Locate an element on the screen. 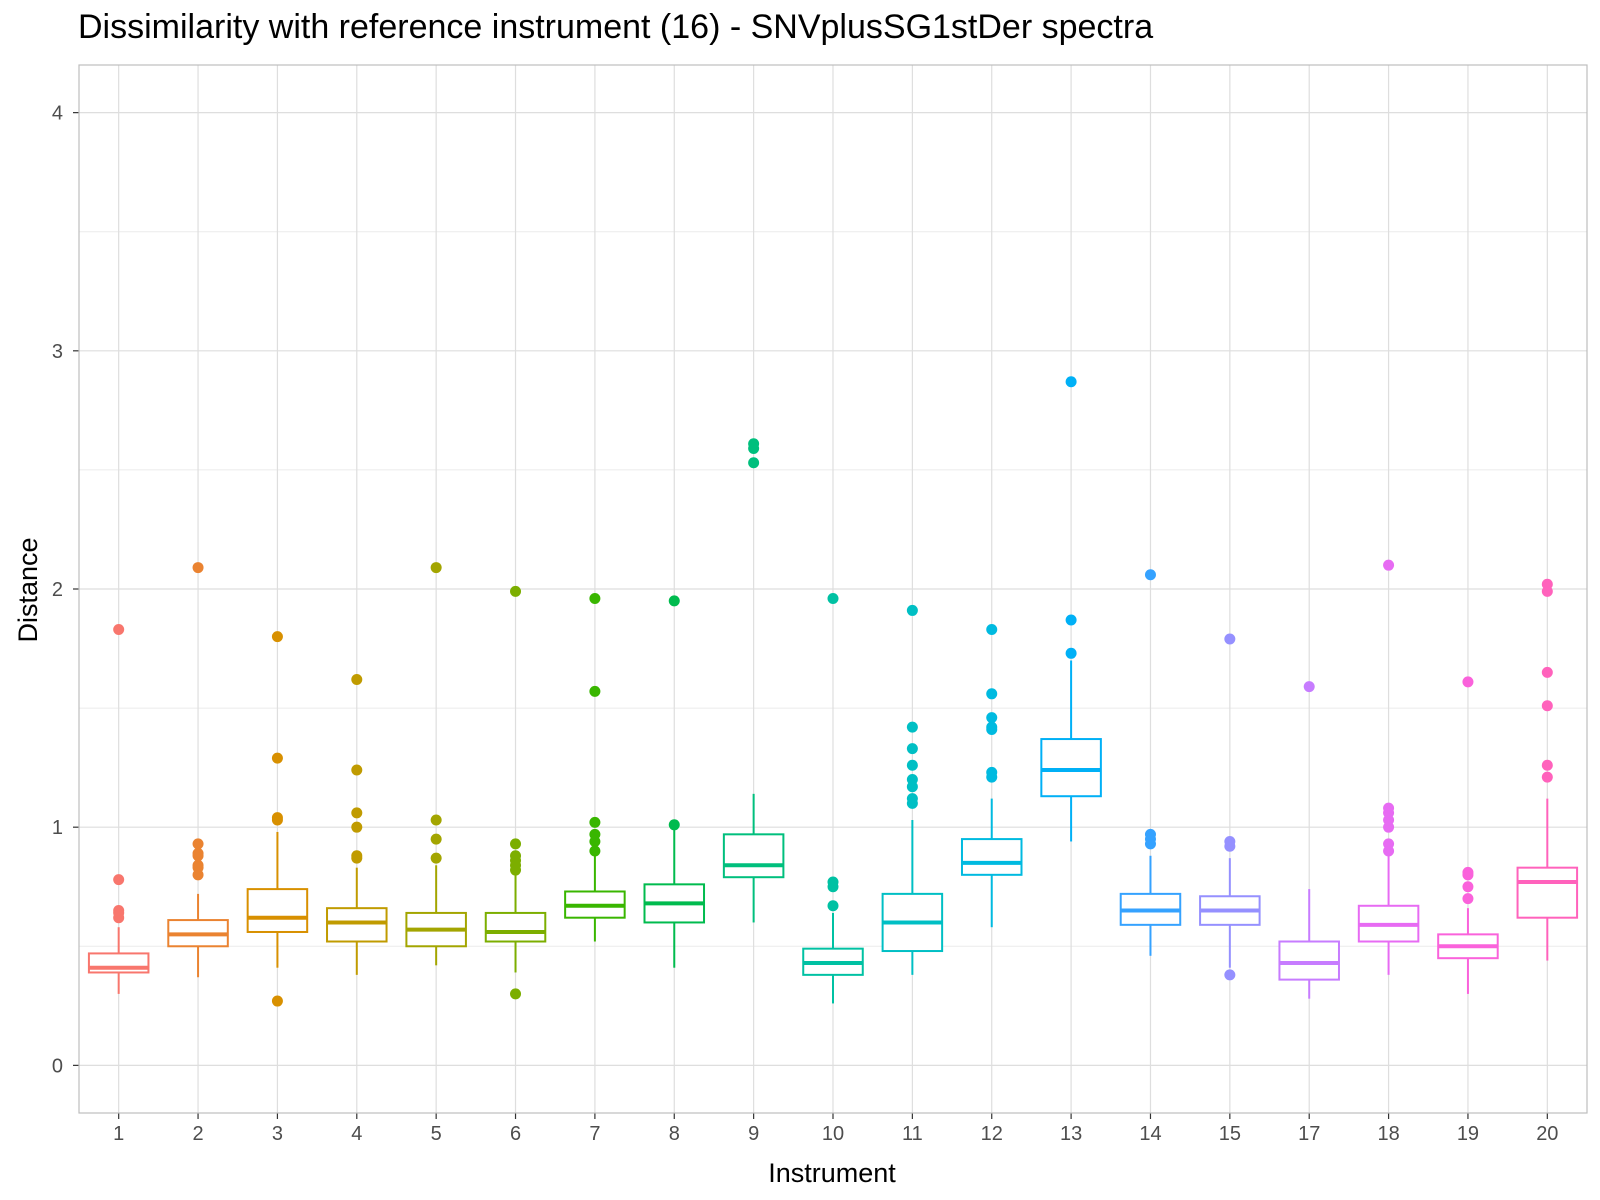 The height and width of the screenshot is (1200, 1600). x-tick-label: 2 is located at coordinates (197, 1134).